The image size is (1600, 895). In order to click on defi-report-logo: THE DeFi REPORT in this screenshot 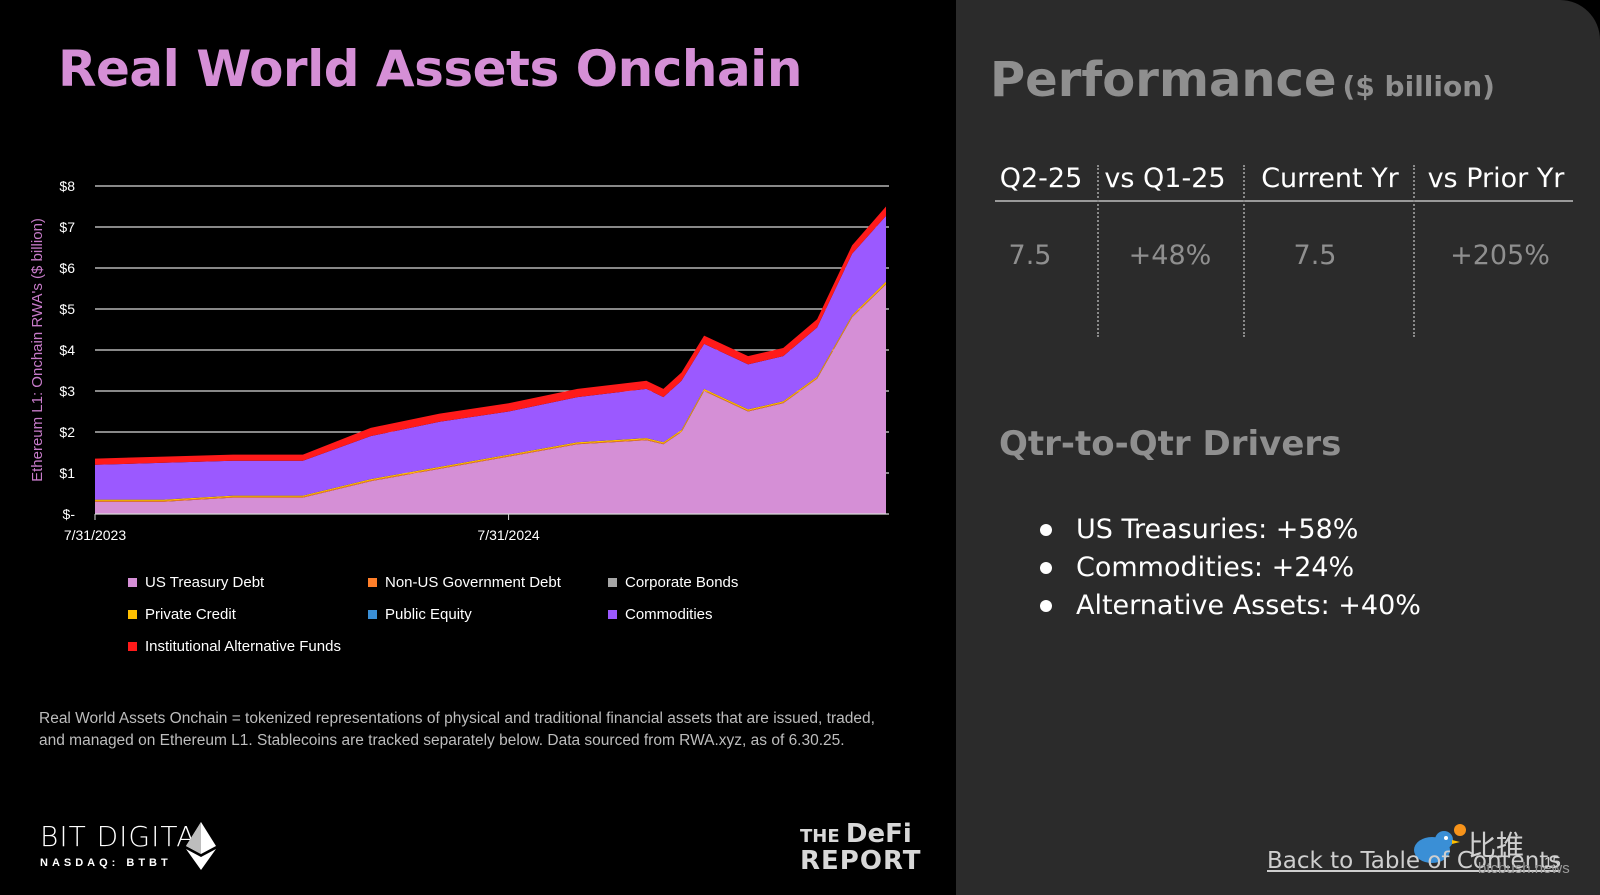, I will do `click(861, 847)`.